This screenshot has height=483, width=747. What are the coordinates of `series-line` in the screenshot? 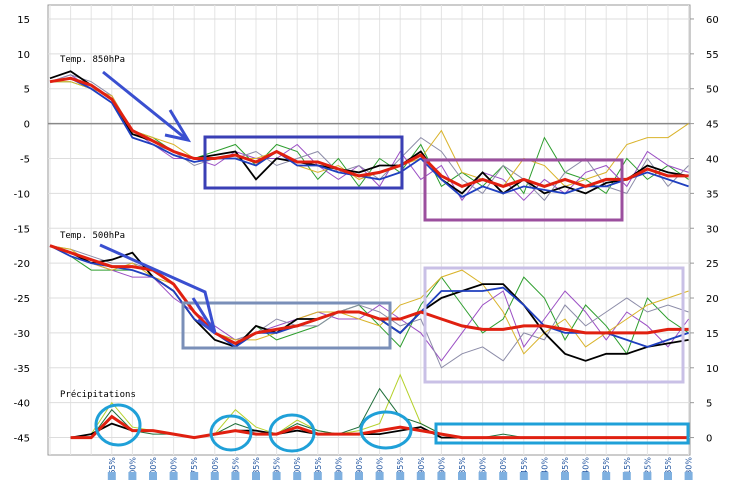 It's located at (379, 427).